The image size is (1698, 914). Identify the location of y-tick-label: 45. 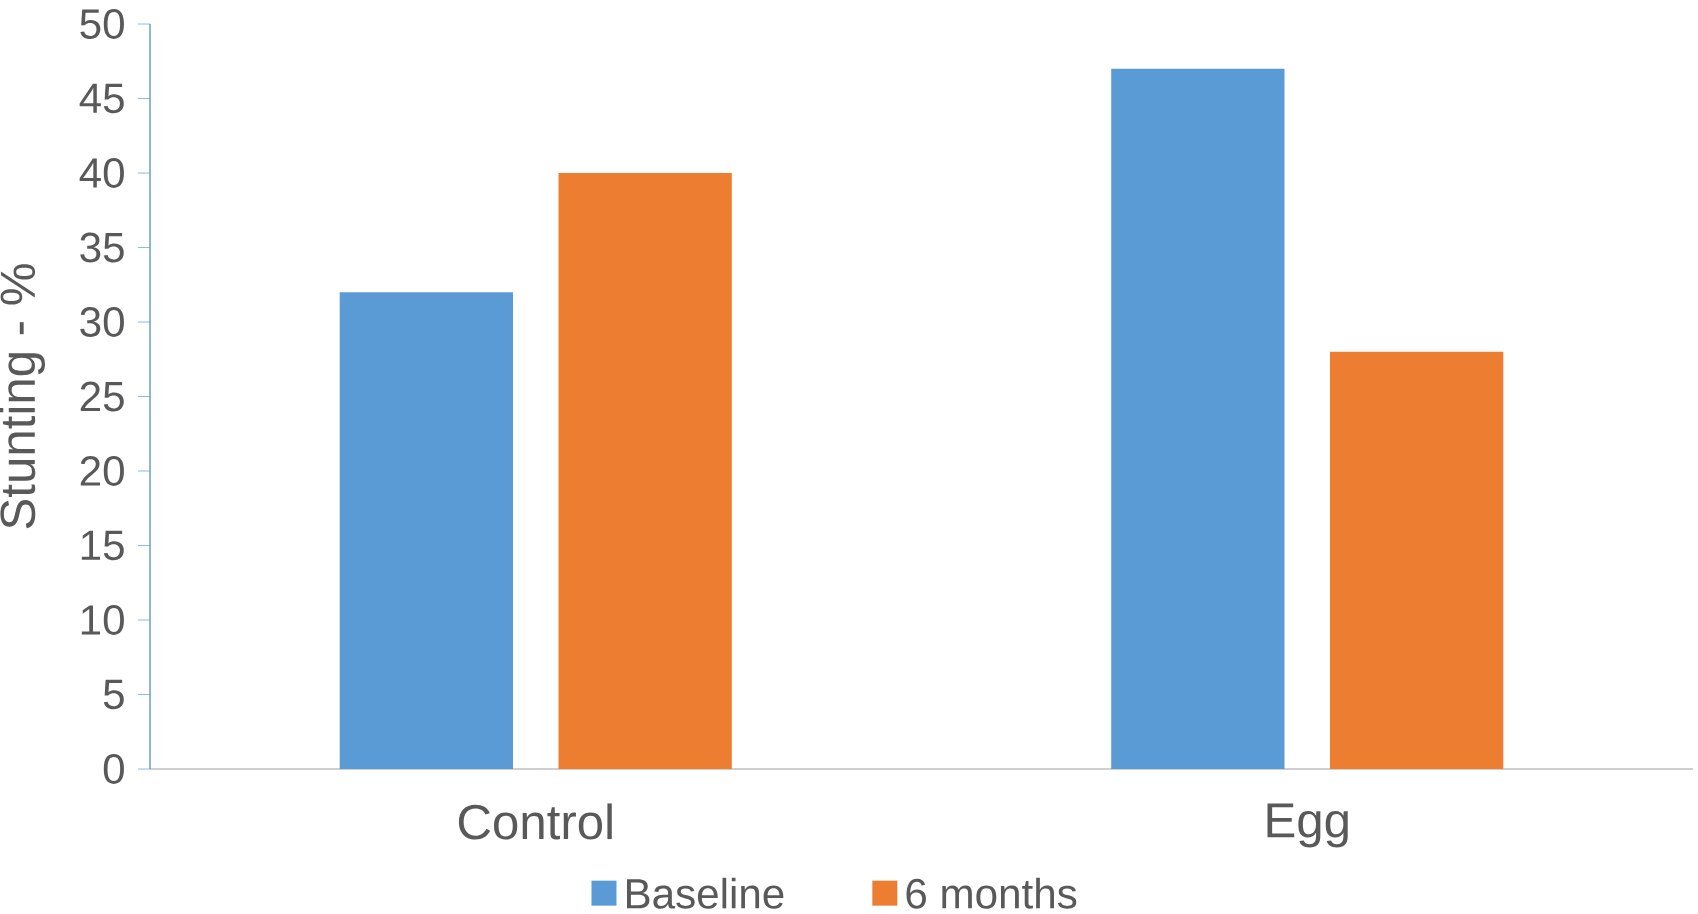
(101, 98).